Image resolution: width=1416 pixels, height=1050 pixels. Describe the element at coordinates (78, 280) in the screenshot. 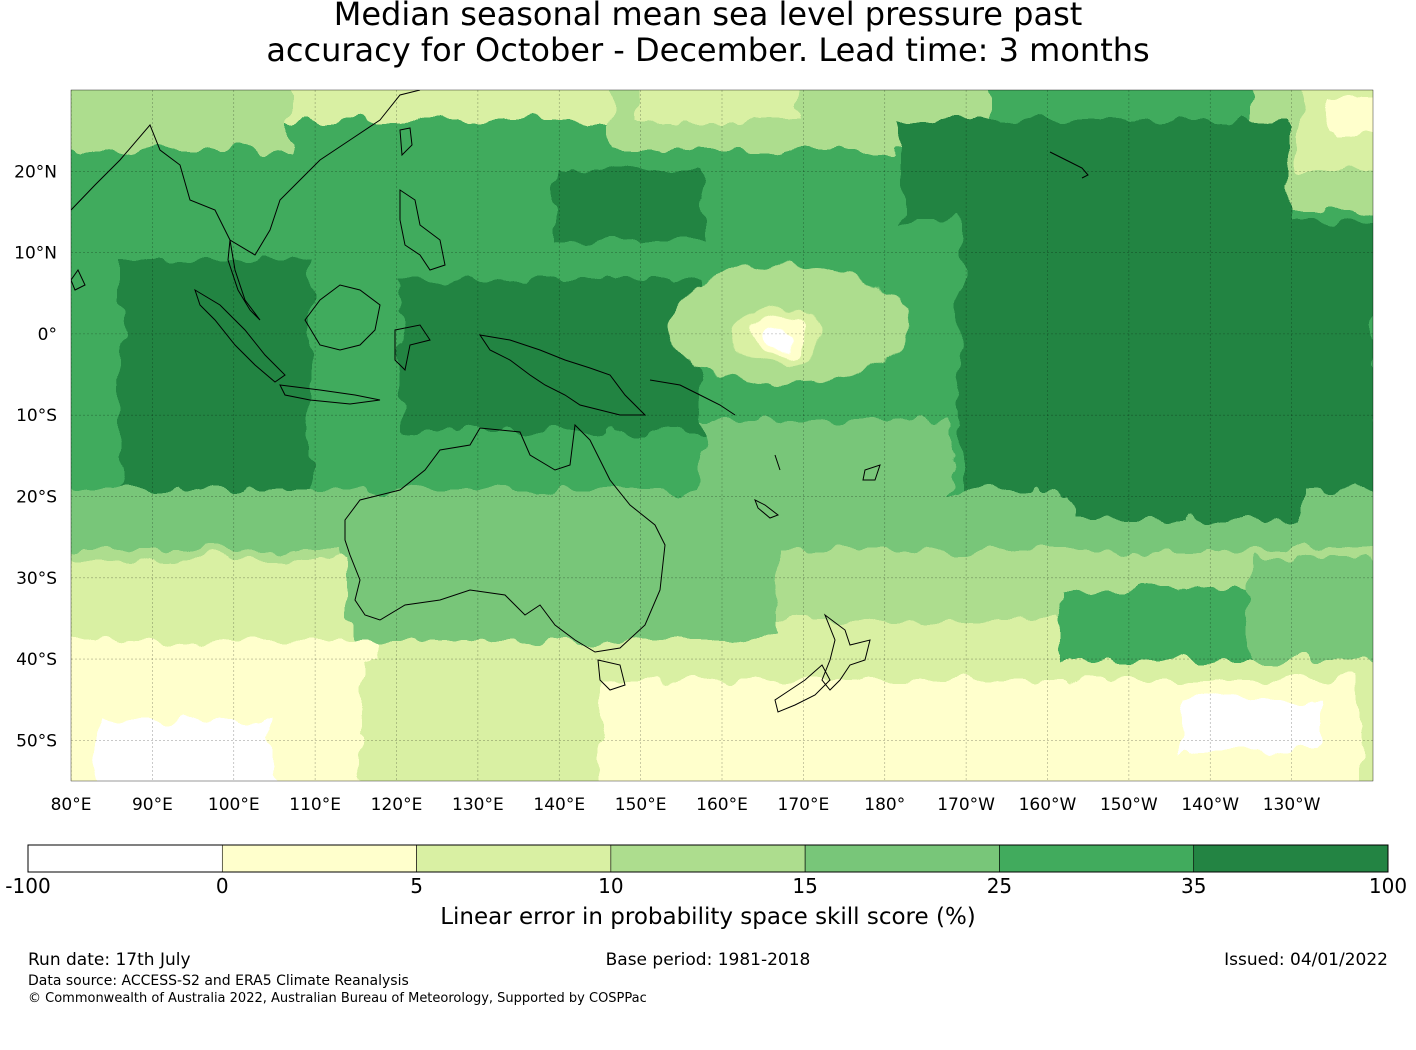

I see `india-sri-lanka-coast` at that location.